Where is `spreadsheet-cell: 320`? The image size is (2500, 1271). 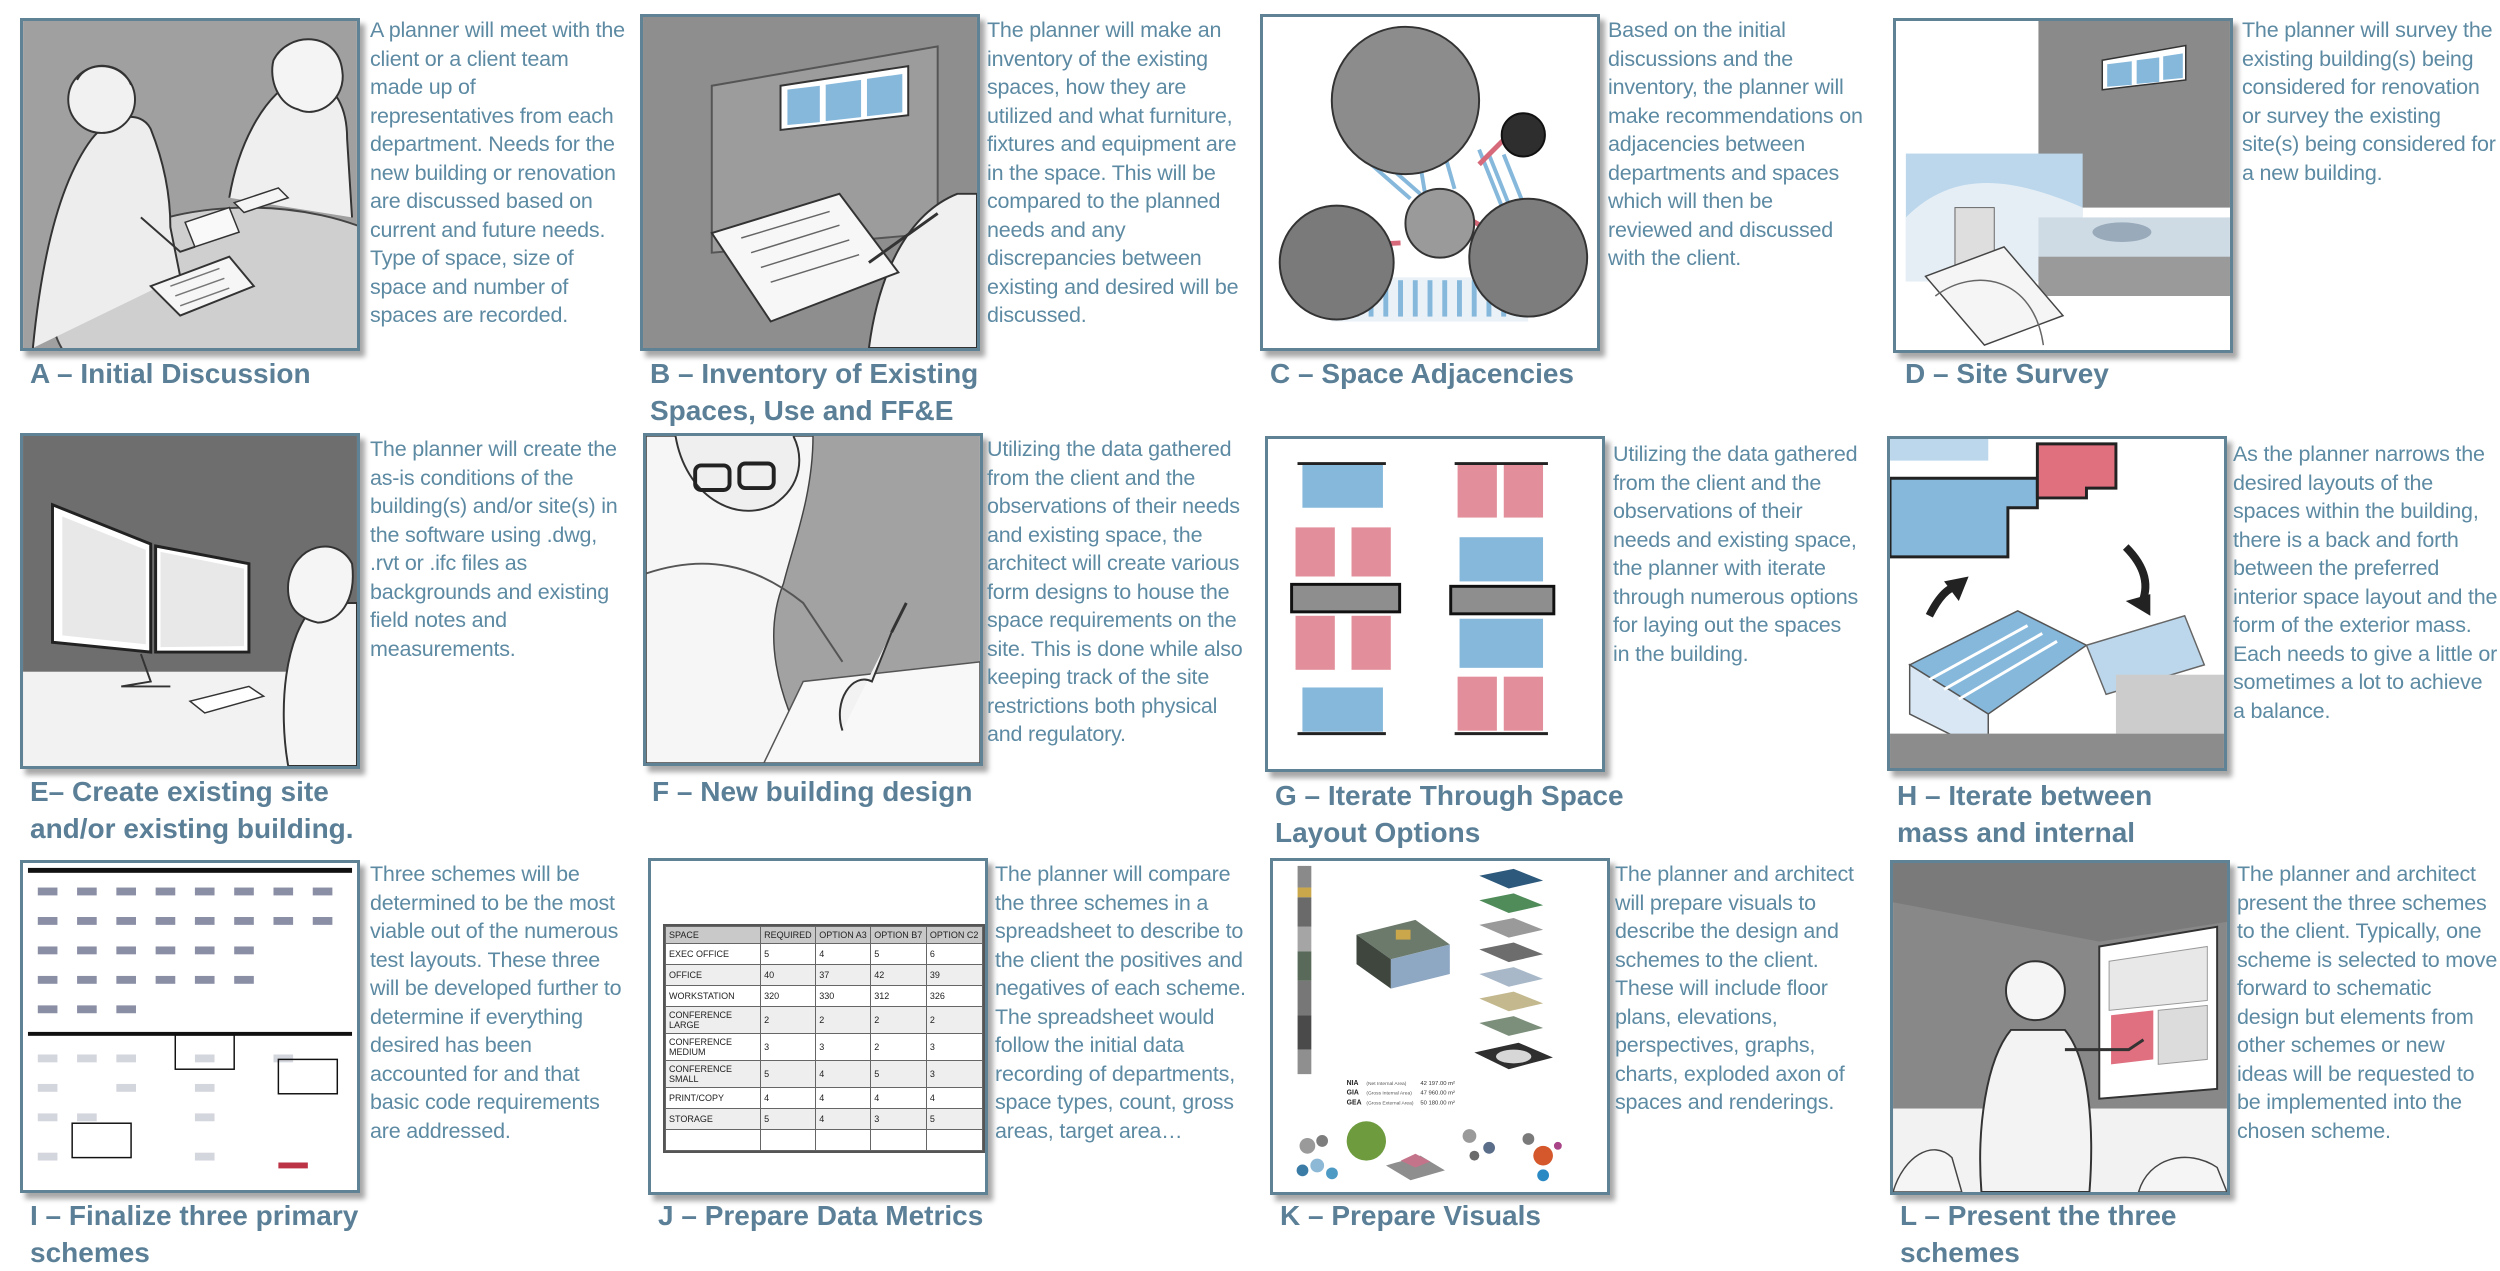 spreadsheet-cell: 320 is located at coordinates (788, 996).